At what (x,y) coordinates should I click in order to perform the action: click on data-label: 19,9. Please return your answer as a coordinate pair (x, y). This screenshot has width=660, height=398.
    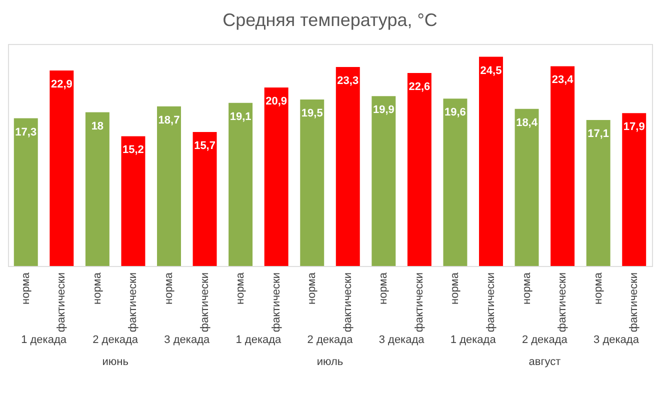
    Looking at the image, I should click on (383, 110).